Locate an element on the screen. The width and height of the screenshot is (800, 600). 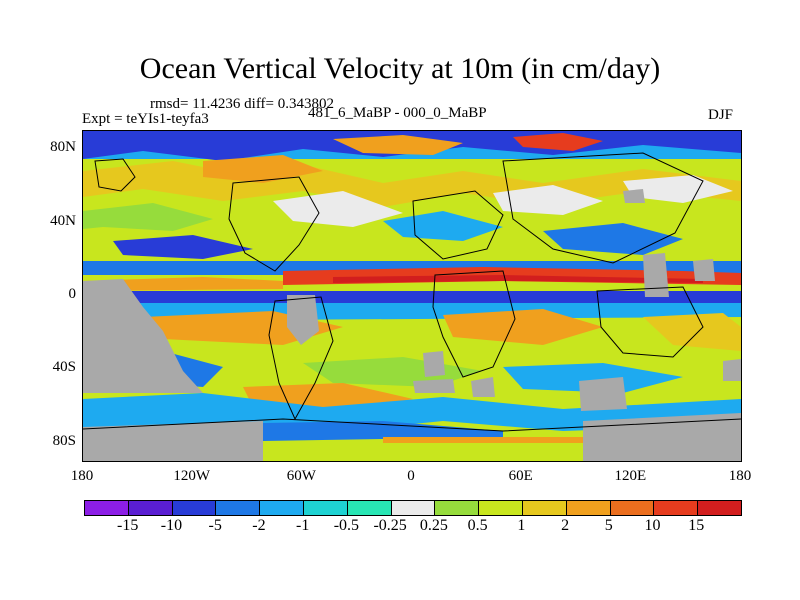
colorbar-label: 0.25 is located at coordinates (433, 525).